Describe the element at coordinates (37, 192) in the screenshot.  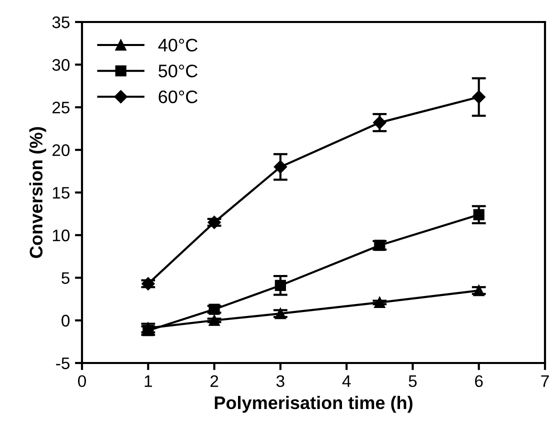
I see `y-axis-title: Conversion (%)` at that location.